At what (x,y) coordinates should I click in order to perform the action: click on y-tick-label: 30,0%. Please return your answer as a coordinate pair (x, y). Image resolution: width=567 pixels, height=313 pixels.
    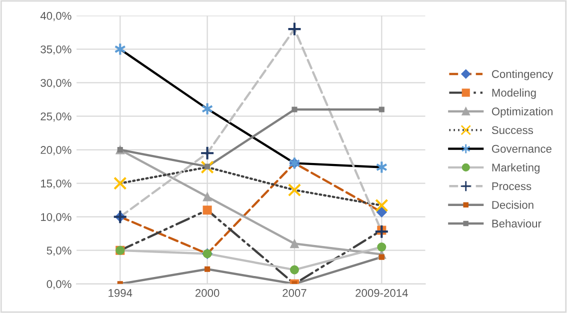
    Looking at the image, I should click on (56, 83).